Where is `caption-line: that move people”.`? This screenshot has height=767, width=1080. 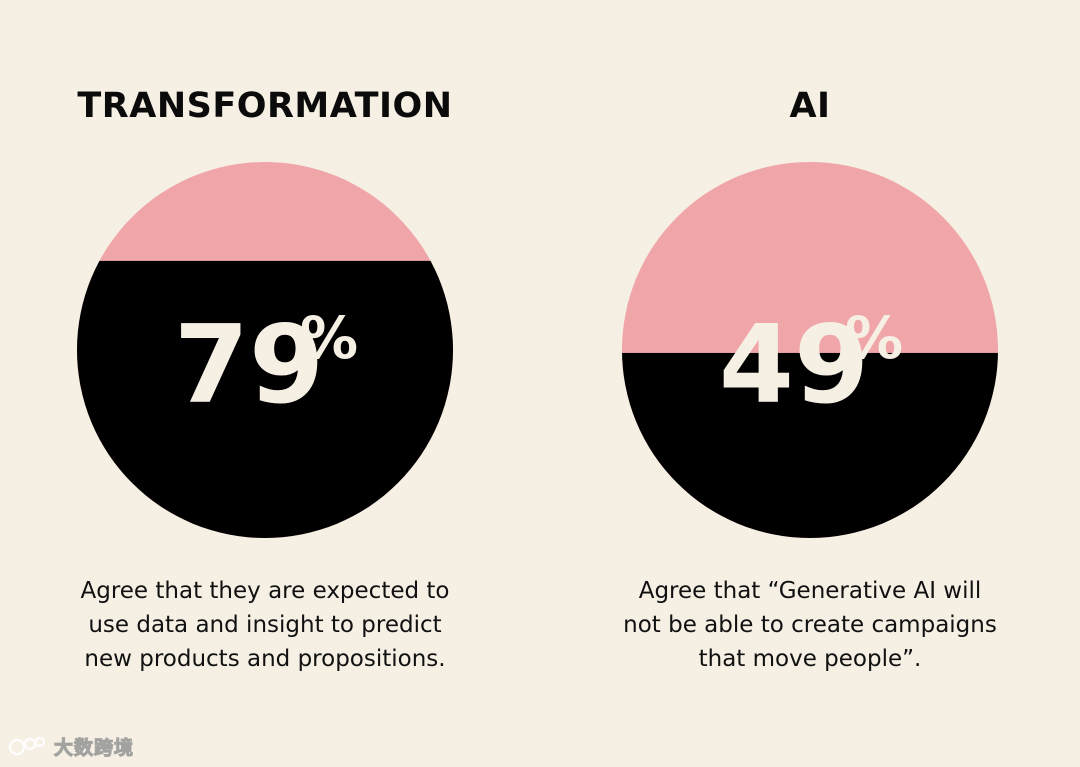 caption-line: that move people”. is located at coordinates (810, 659).